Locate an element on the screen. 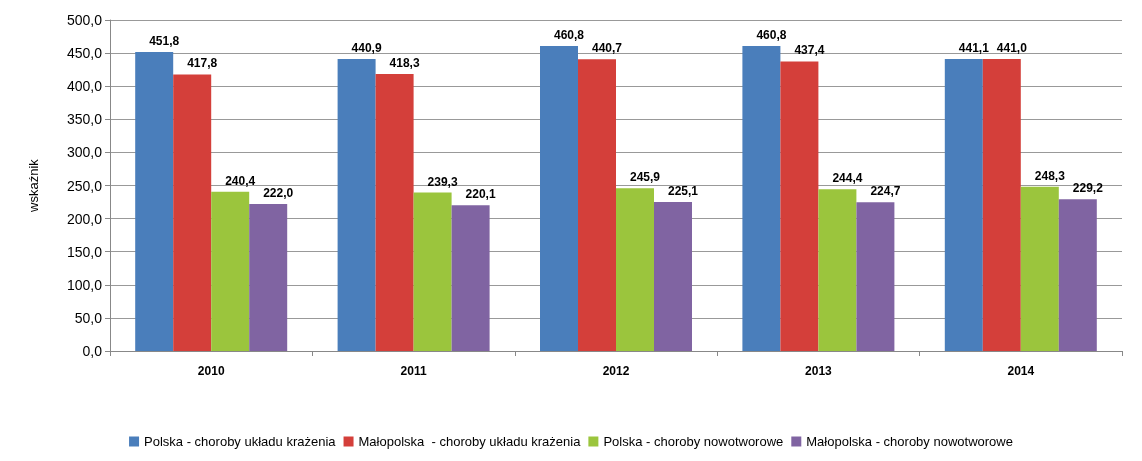 The height and width of the screenshot is (461, 1142). legend-label: Polska - choroby układu krażenia is located at coordinates (240, 441).